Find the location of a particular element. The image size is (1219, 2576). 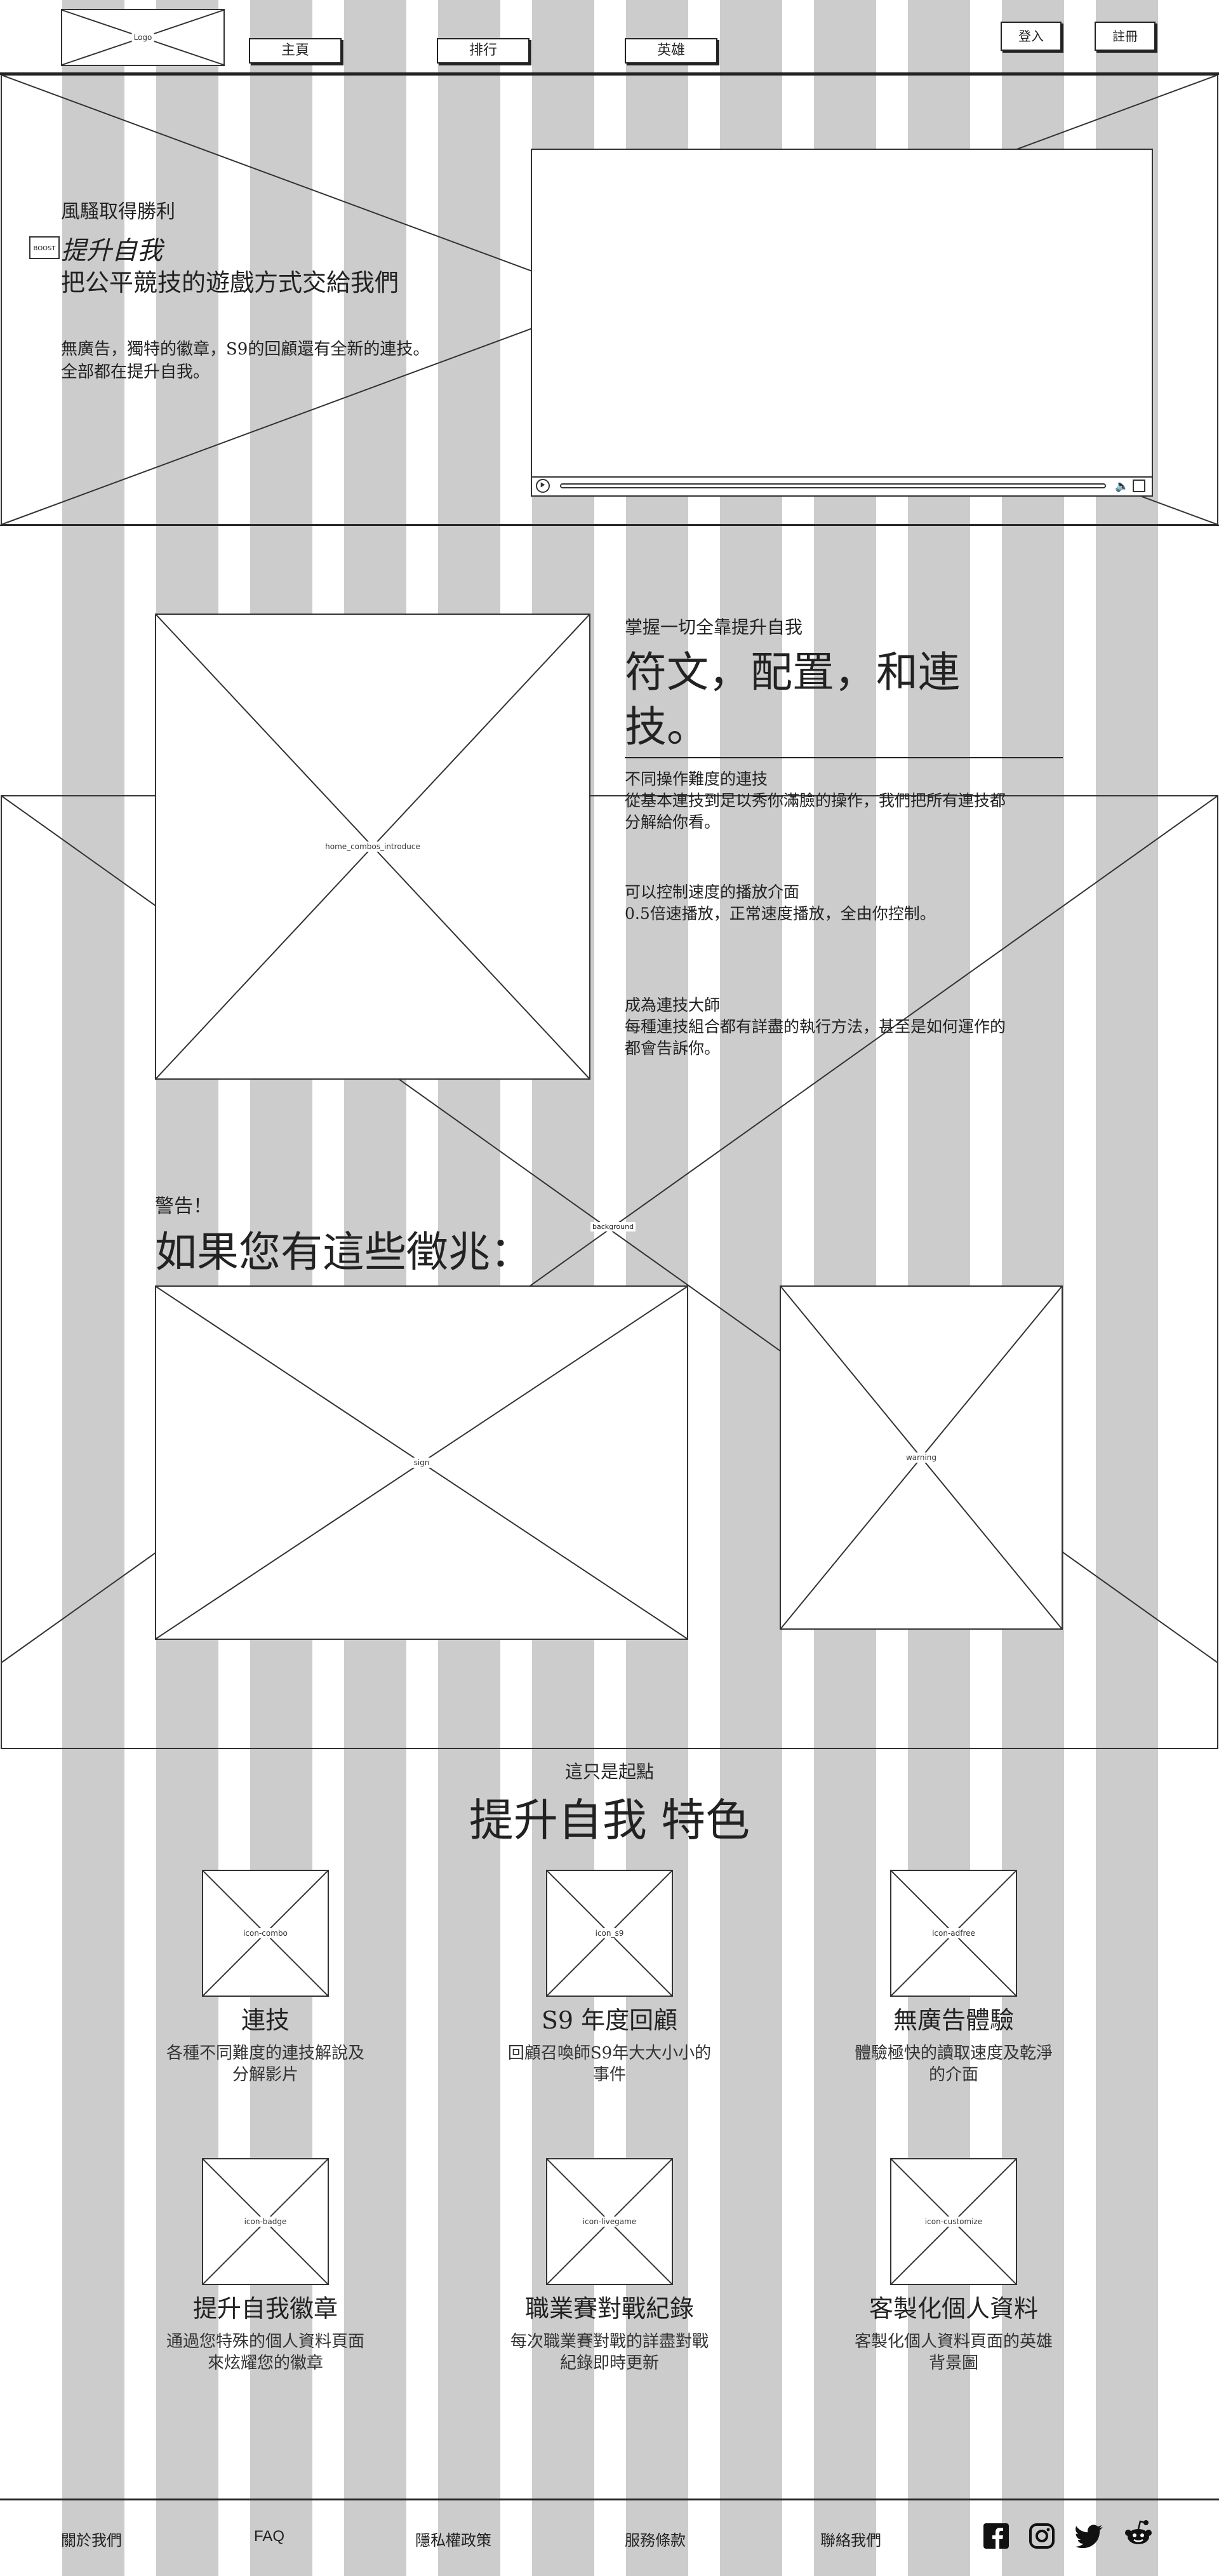

combo-feature-title: 成為連技大師 is located at coordinates (673, 1005).